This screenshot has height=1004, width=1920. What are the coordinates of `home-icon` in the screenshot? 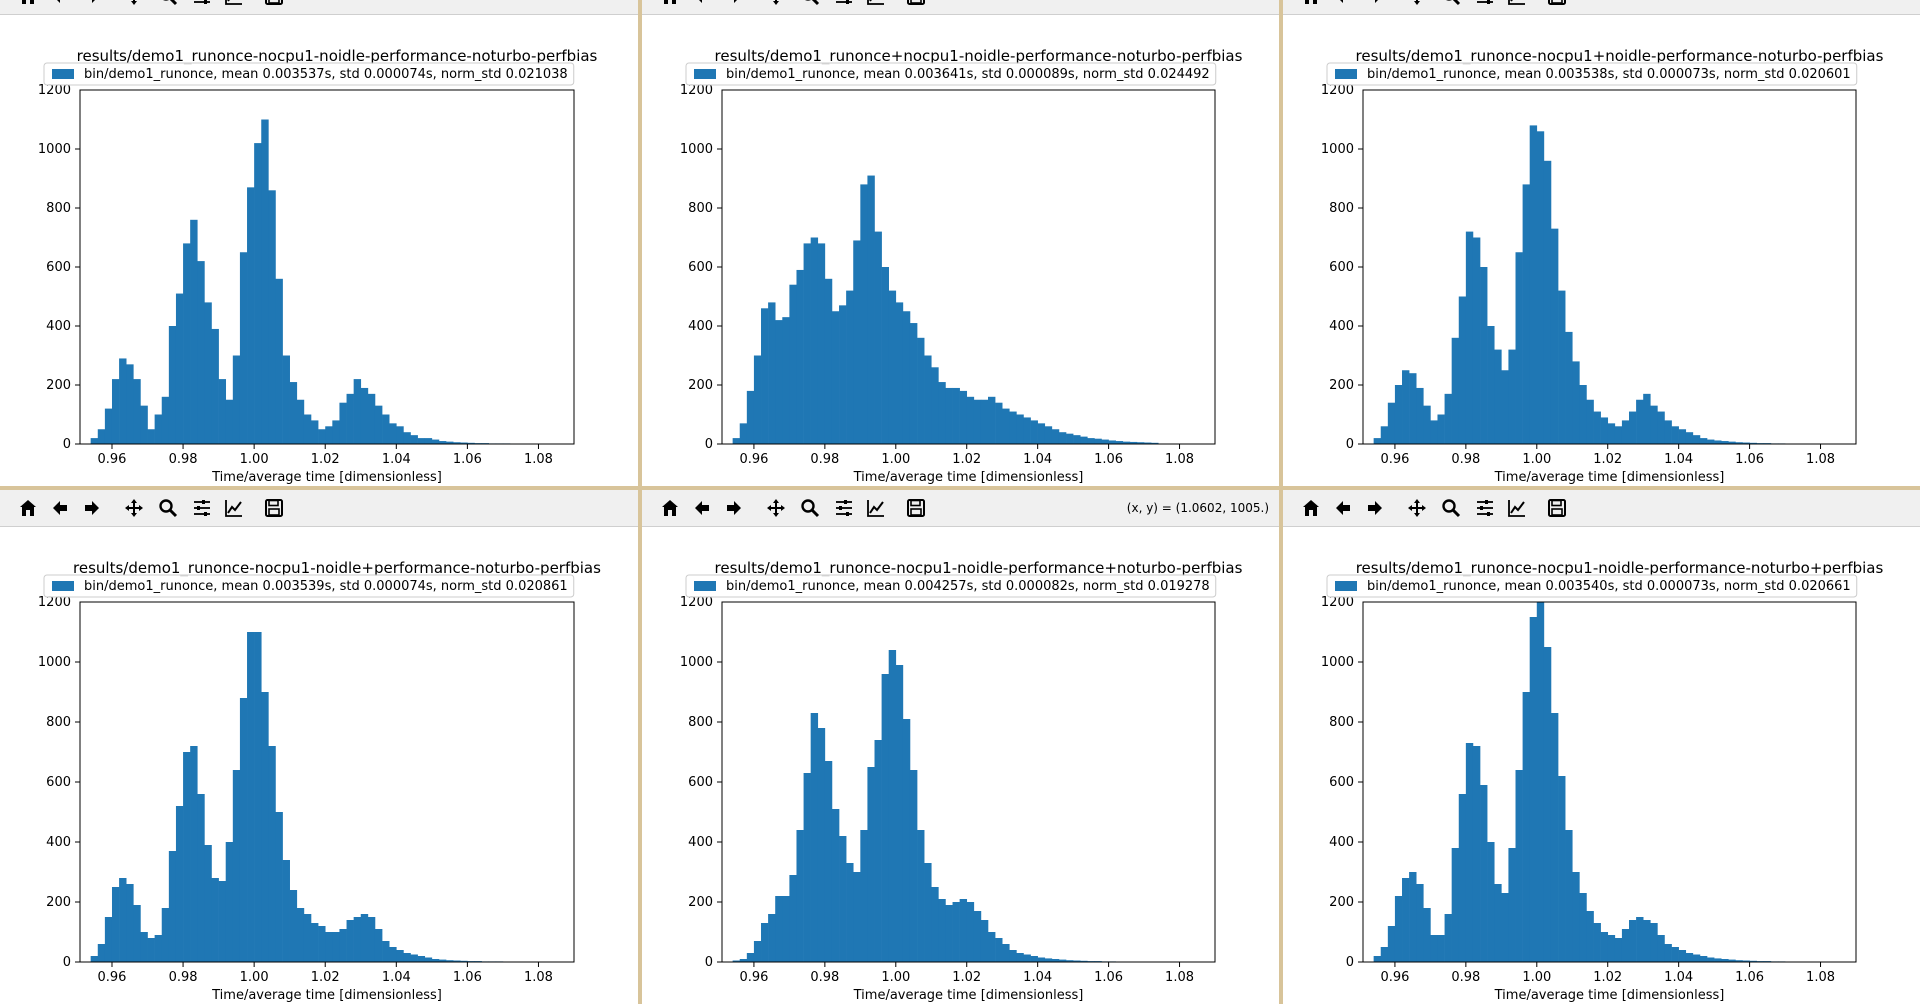 It's located at (1311, 508).